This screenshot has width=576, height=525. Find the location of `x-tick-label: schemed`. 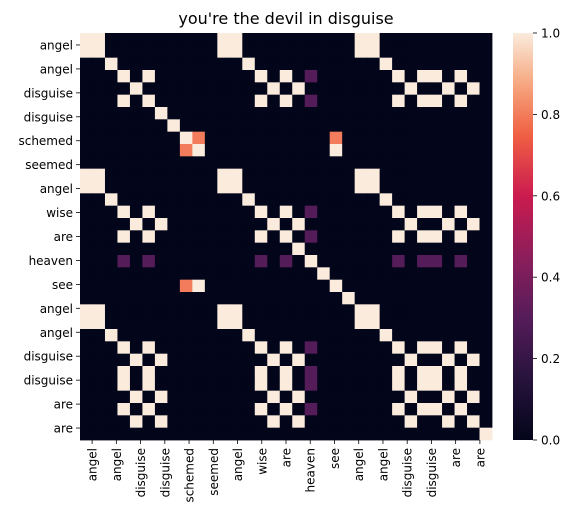

x-tick-label: schemed is located at coordinates (190, 475).